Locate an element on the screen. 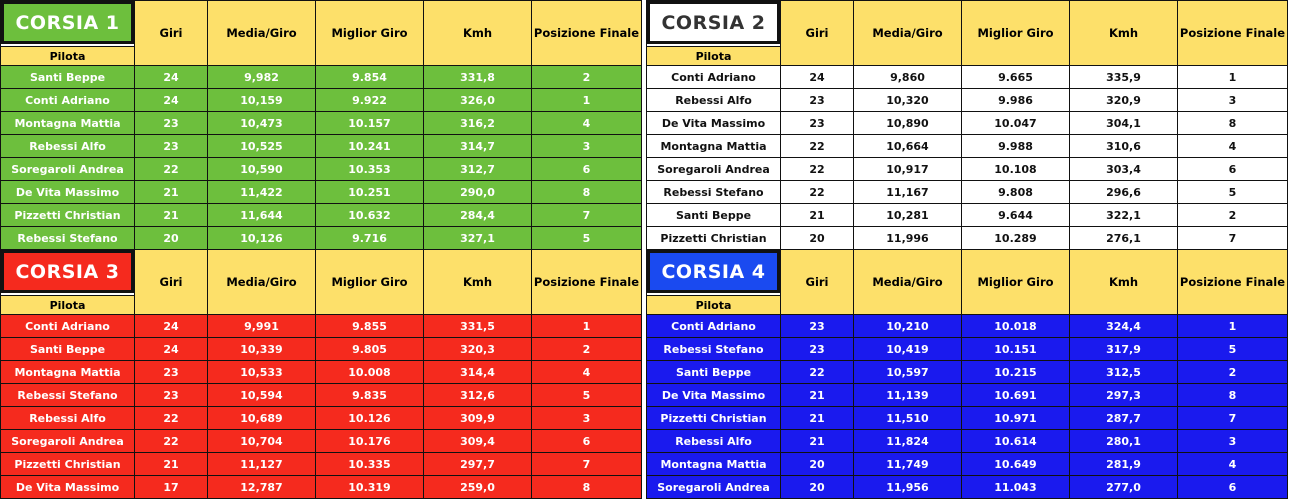  cell-miglior-giro: 10.353 is located at coordinates (369, 169).